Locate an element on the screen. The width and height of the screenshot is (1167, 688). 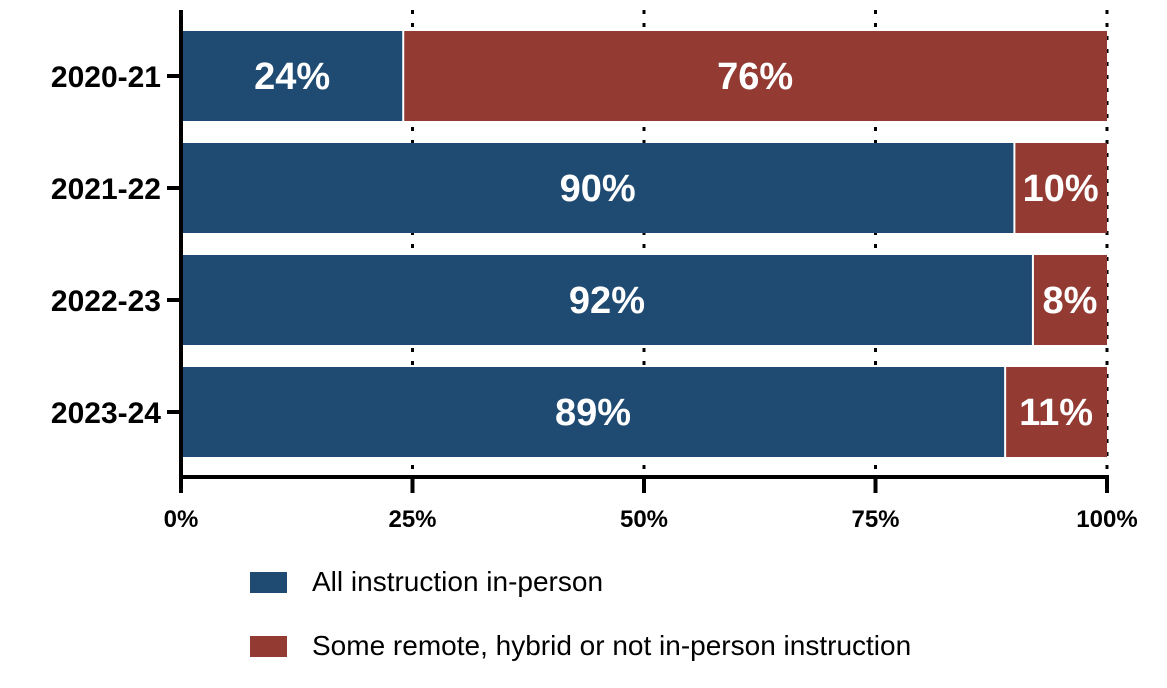
data-label-2022-23-series-0: 92% is located at coordinates (607, 301).